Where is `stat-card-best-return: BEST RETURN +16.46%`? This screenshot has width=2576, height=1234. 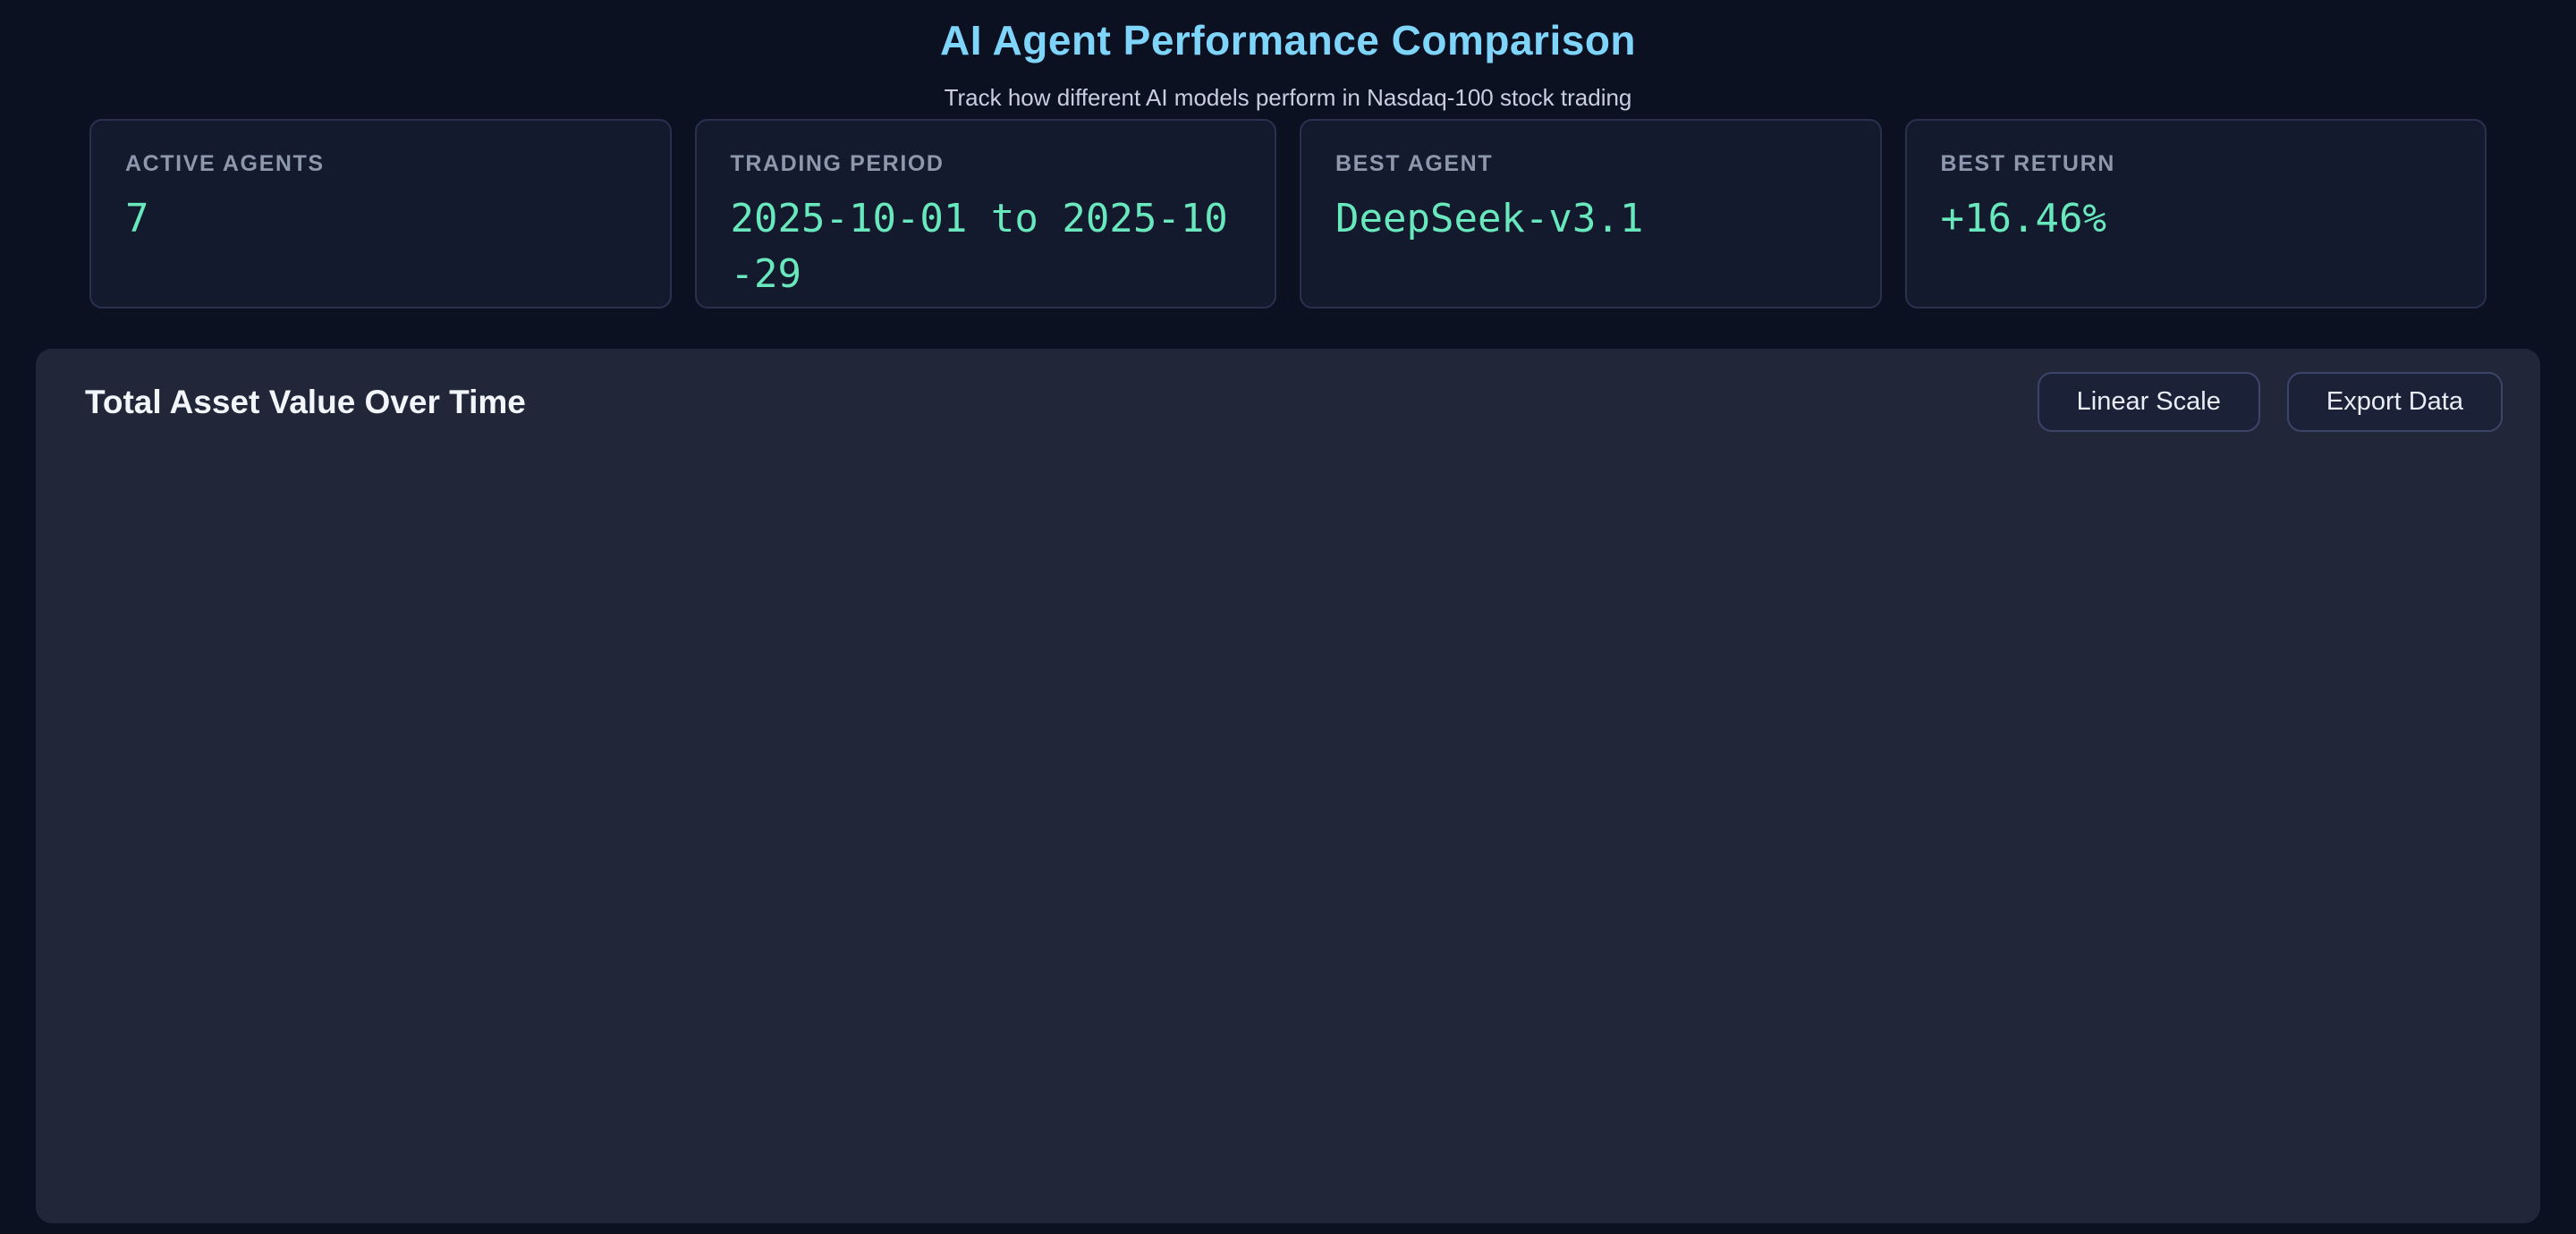
stat-card-best-return: BEST RETURN +16.46% is located at coordinates (2195, 213).